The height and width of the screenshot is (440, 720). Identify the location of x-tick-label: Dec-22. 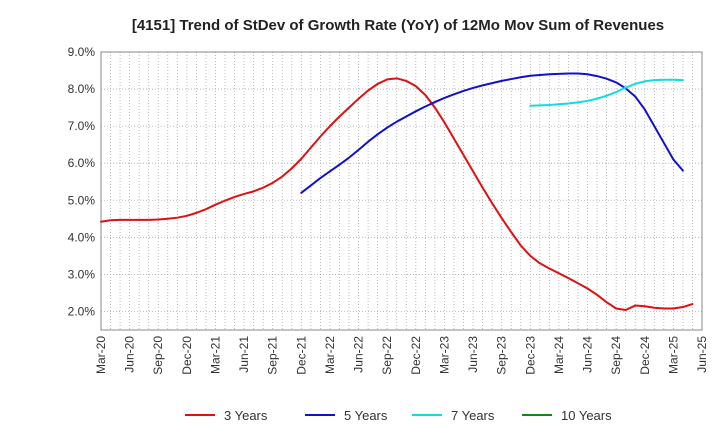
(416, 355).